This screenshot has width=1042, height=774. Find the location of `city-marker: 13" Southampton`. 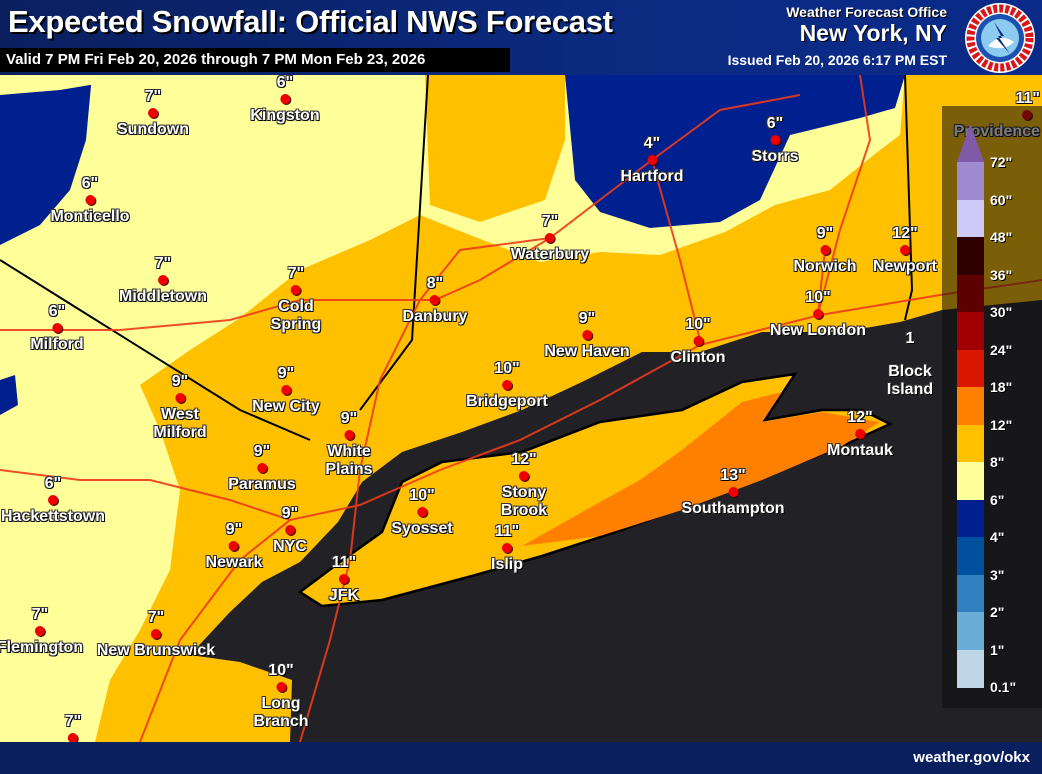

city-marker: 13" Southampton is located at coordinates (732, 492).